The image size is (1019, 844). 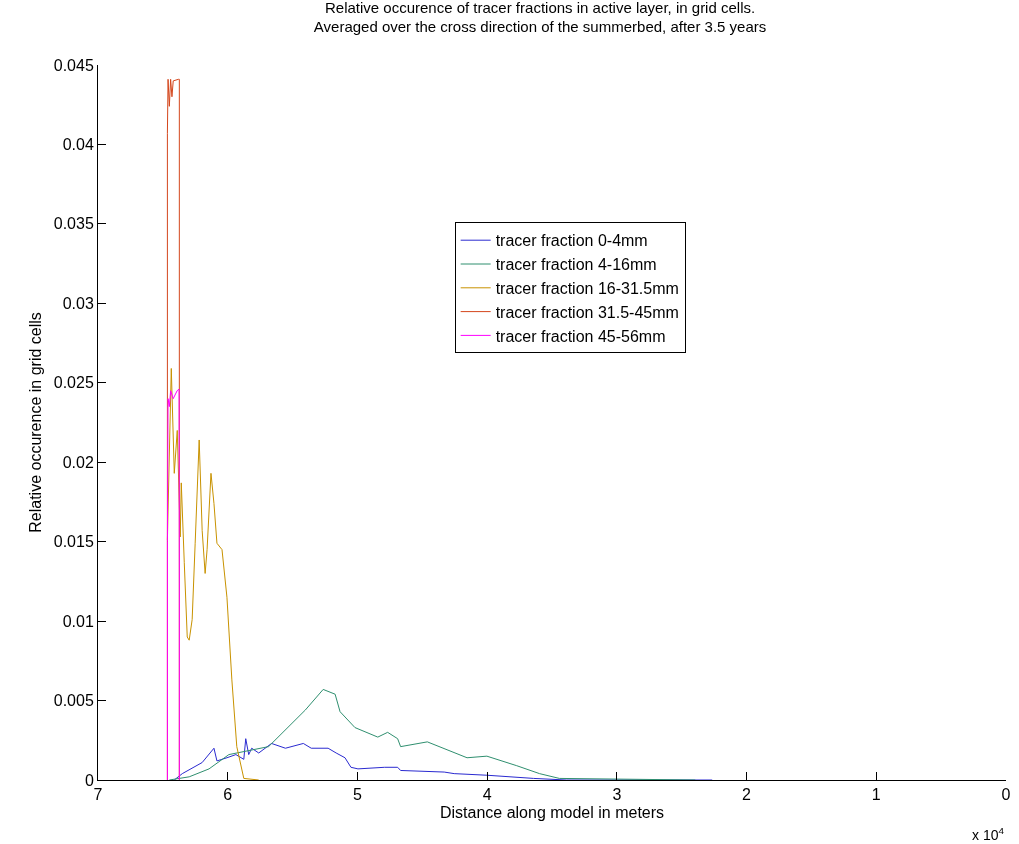 I want to click on y-tick-label: 0.02, so click(x=78, y=462).